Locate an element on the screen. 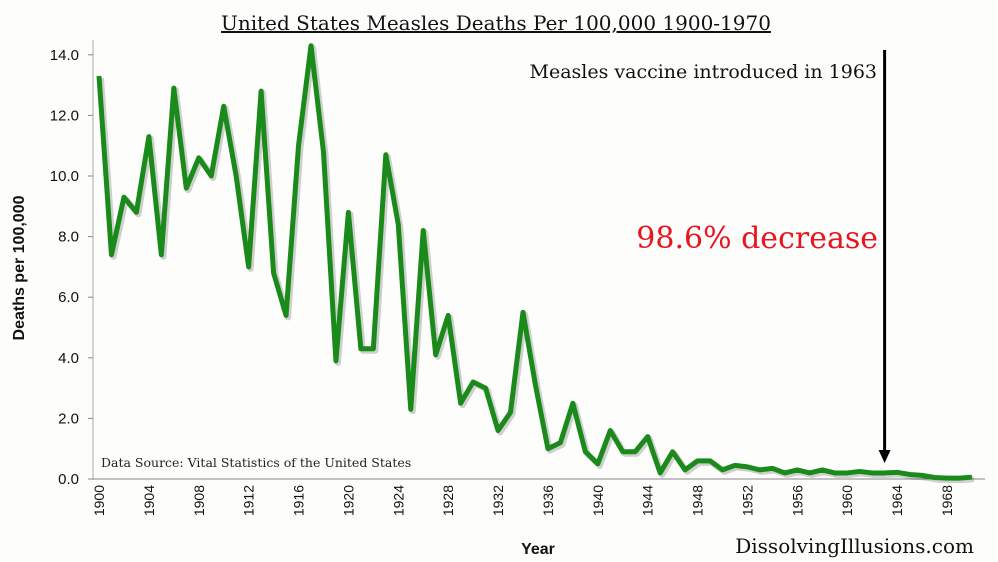  x-tick-label: 1908 is located at coordinates (199, 500).